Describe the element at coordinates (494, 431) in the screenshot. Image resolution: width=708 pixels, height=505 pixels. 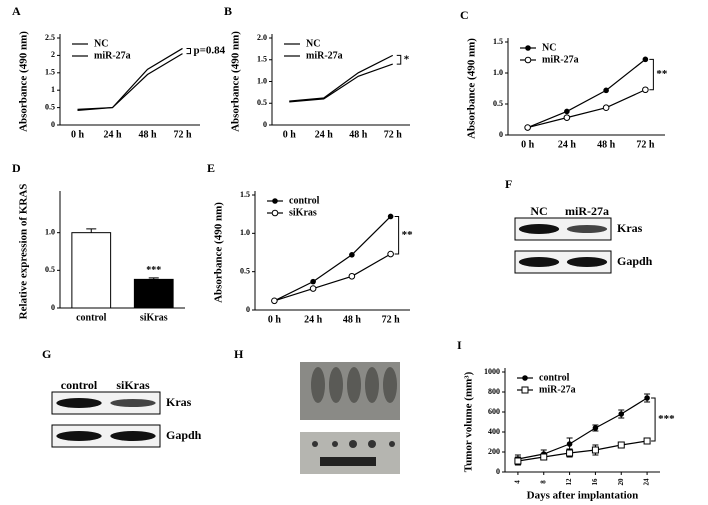
I see `y-tick-label: 400` at that location.